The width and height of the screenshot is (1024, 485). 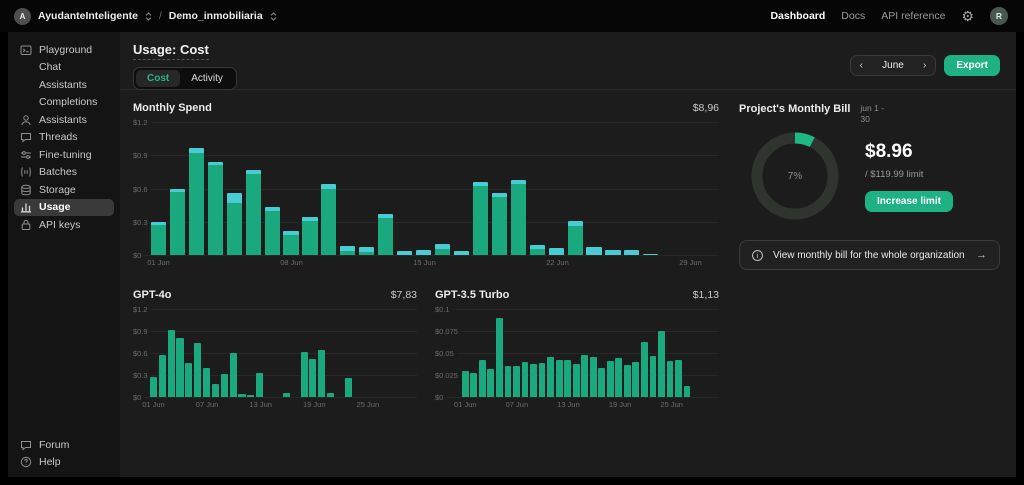 I want to click on prev-month-button: ‹, so click(x=861, y=65).